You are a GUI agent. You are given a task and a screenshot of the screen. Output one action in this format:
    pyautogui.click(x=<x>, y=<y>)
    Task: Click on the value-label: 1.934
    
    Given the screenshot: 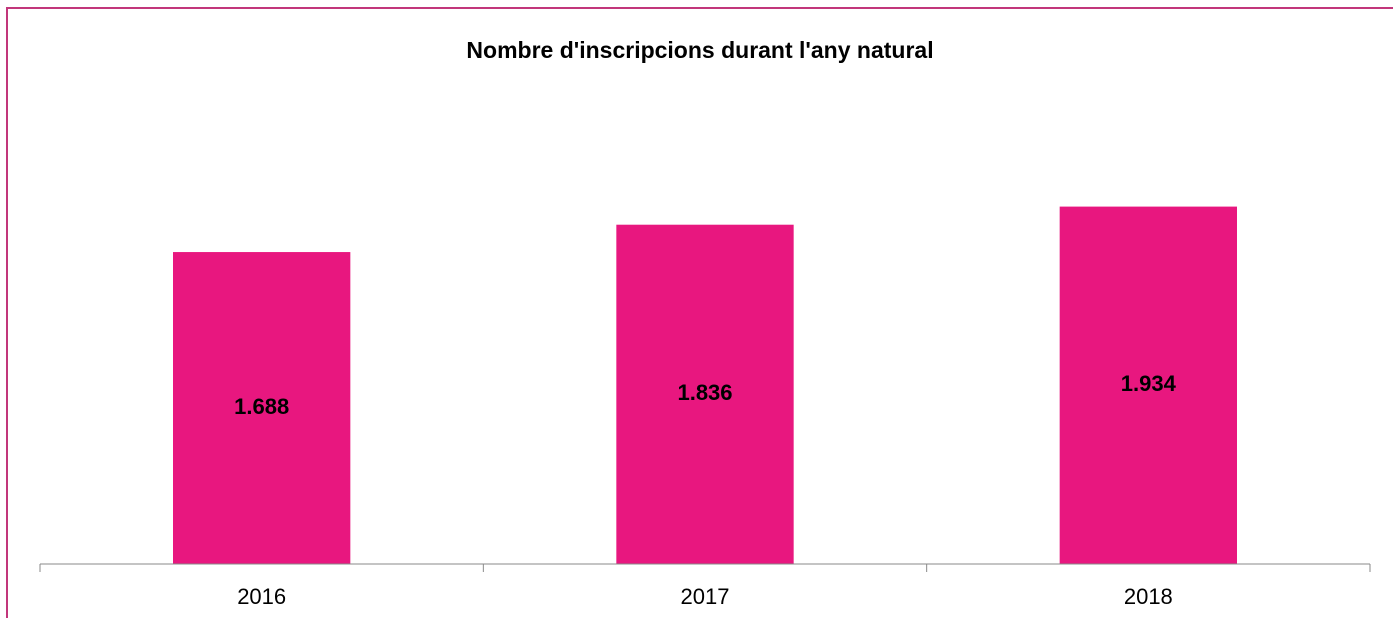 What is the action you would take?
    pyautogui.click(x=1149, y=383)
    